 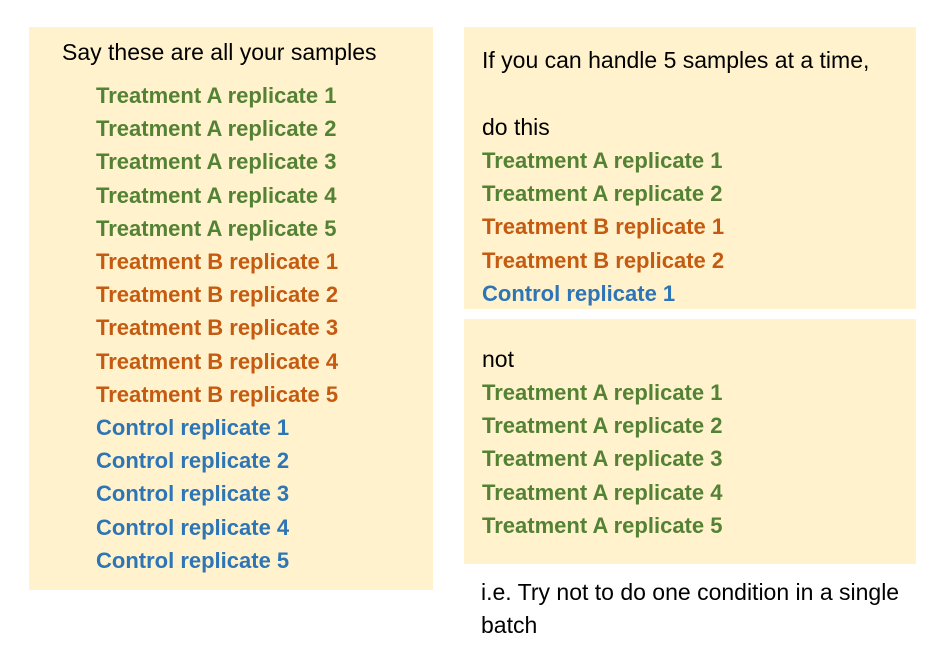 I want to click on all-samples-title: Say these are all your samples, so click(x=219, y=52).